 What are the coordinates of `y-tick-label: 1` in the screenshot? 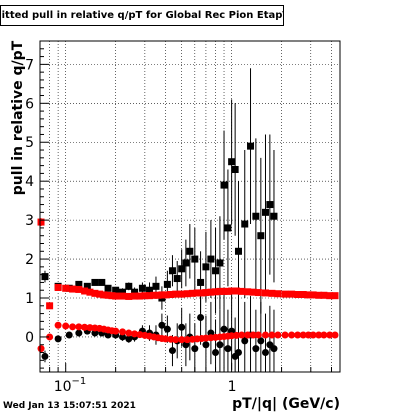 It's located at (29, 299).